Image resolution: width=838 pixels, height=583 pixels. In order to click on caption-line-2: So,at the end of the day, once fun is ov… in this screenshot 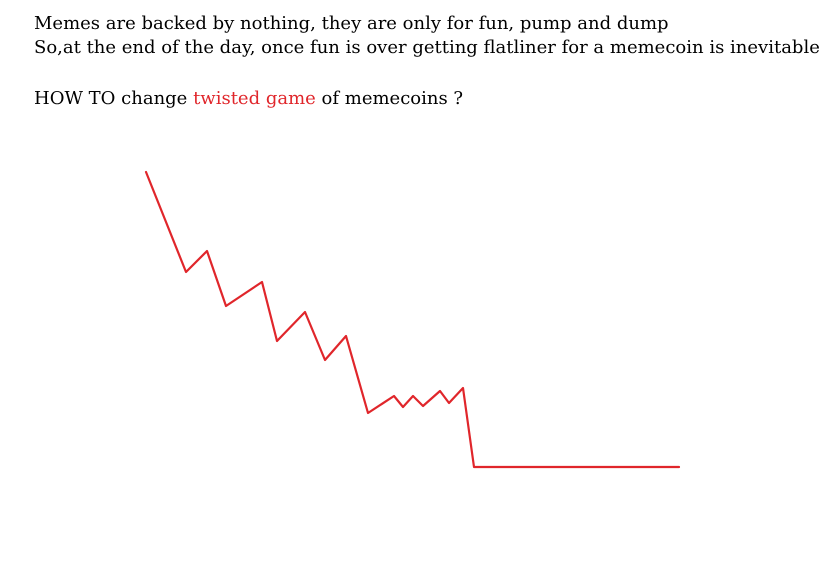, I will do `click(427, 47)`.